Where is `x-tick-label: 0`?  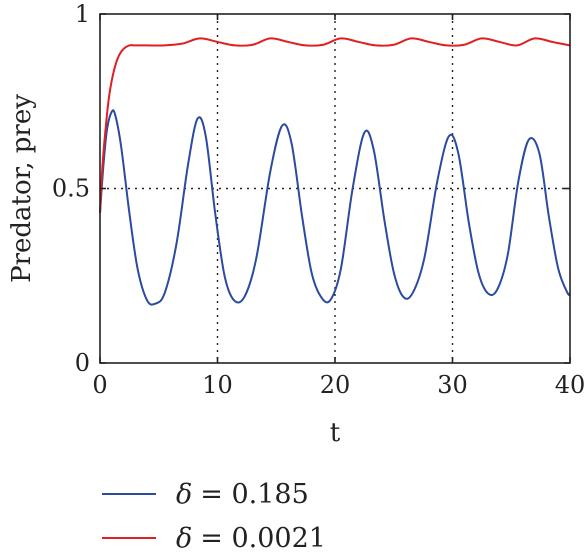
x-tick-label: 0 is located at coordinates (99, 385).